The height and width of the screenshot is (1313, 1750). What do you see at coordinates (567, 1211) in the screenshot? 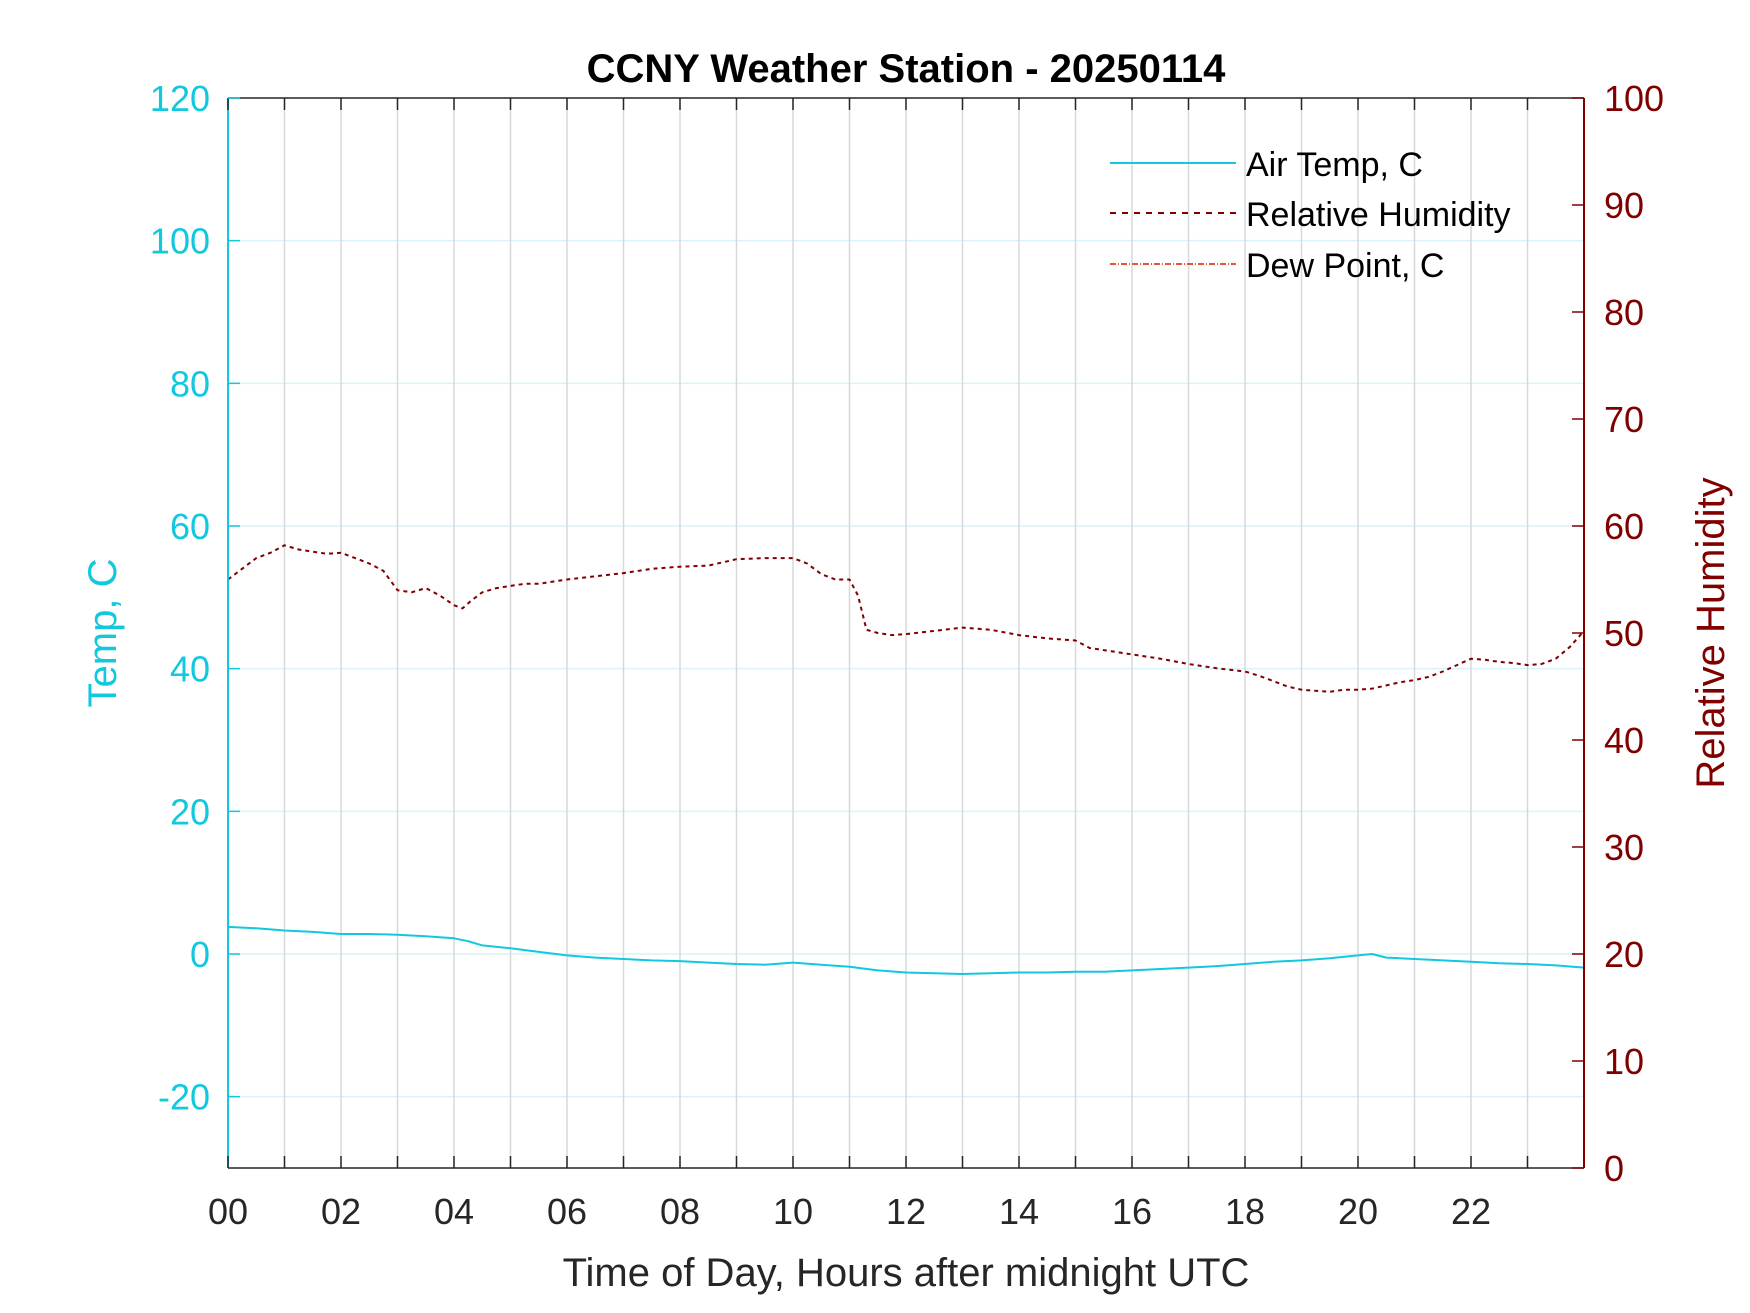
I see `x-tick-label: 06` at bounding box center [567, 1211].